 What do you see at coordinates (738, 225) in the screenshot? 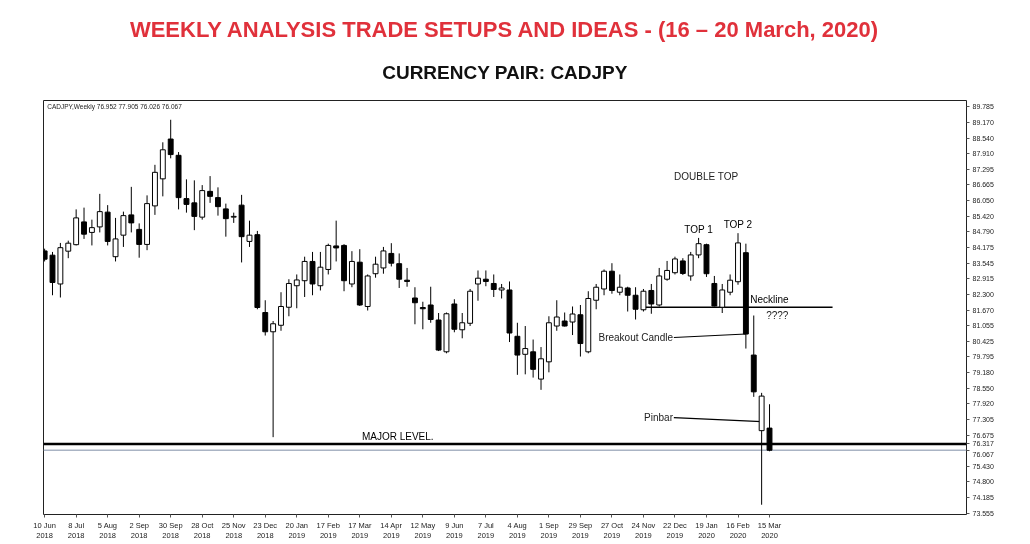
I see `annotation: TOP 2` at bounding box center [738, 225].